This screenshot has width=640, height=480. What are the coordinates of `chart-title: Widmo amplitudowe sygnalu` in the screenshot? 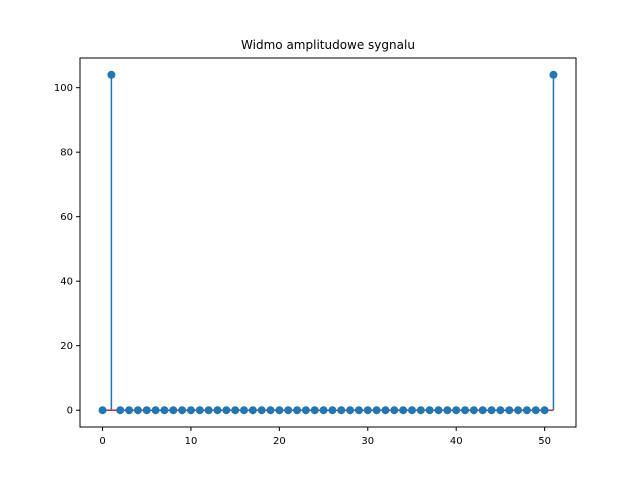 It's located at (328, 45).